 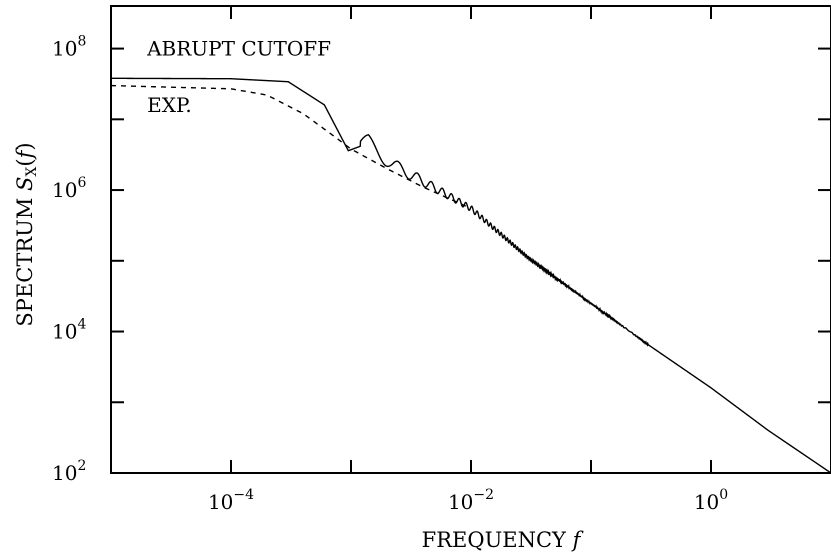 I want to click on y-axis-title-paren-close: ), so click(x=25, y=146).